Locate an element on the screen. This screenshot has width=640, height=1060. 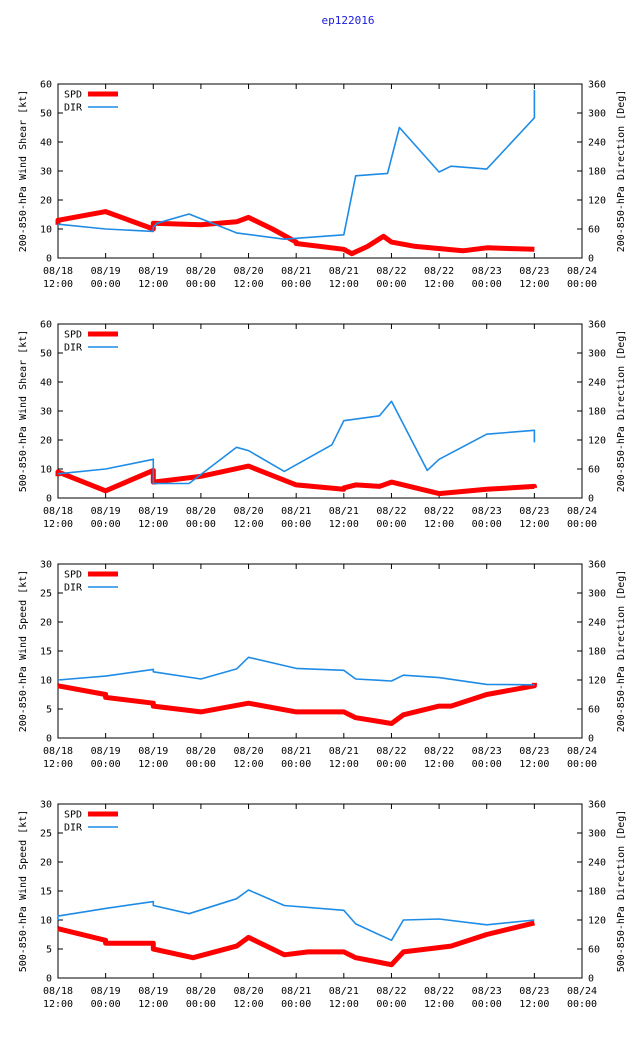
y-tick-label: 10 is located at coordinates (46, 470).